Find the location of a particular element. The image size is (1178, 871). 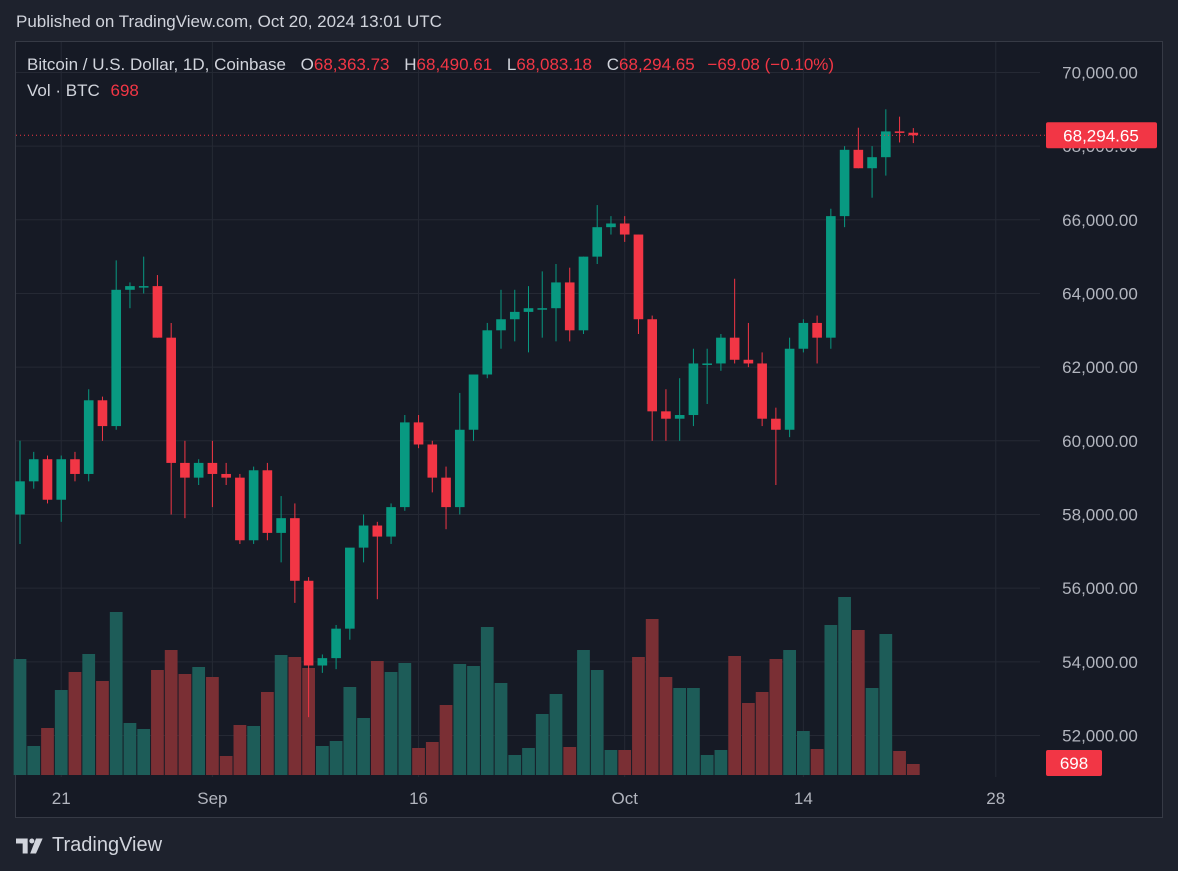

brand-name: TradingView is located at coordinates (107, 845).